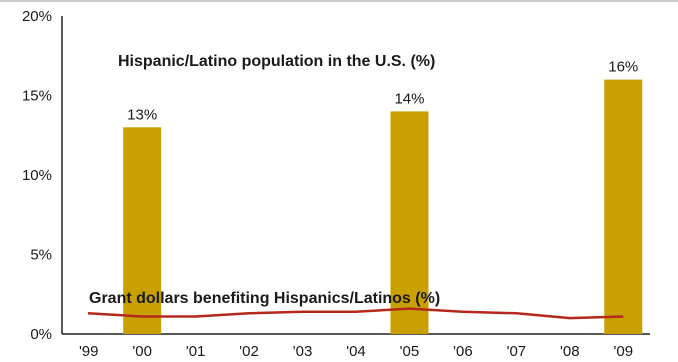  Describe the element at coordinates (517, 351) in the screenshot. I see `x-tick-label: '07` at that location.